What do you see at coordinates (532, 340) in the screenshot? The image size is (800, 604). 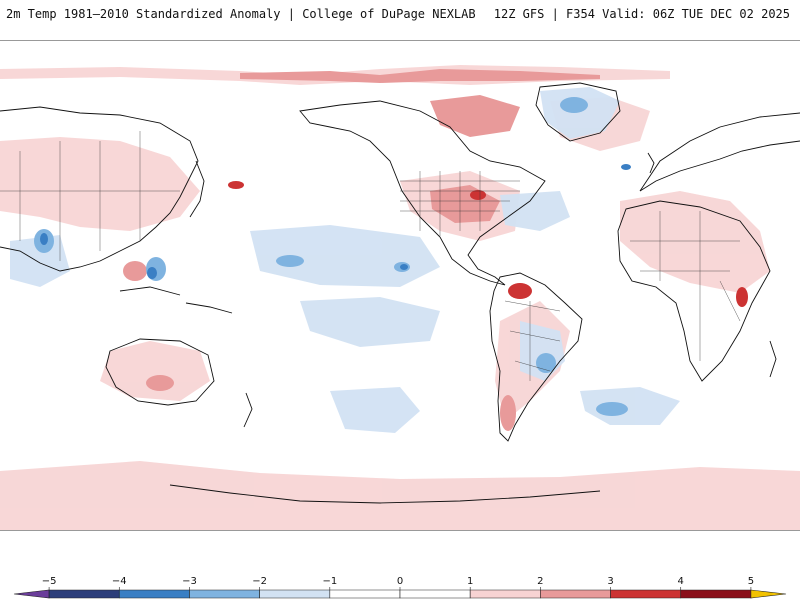 I see `south-america-borders` at bounding box center [532, 340].